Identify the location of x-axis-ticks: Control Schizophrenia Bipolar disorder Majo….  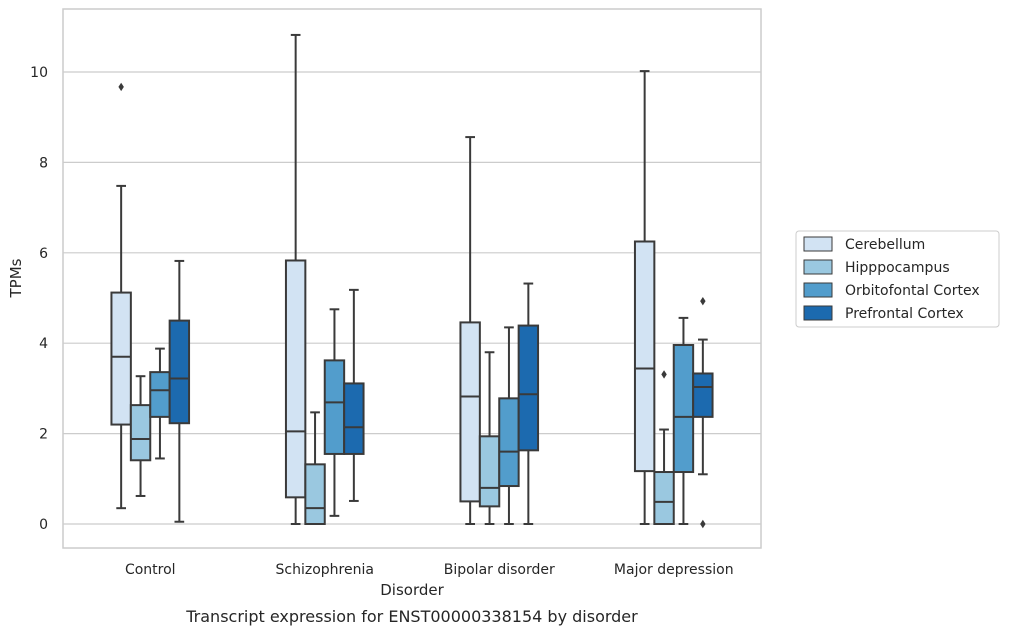
(429, 570).